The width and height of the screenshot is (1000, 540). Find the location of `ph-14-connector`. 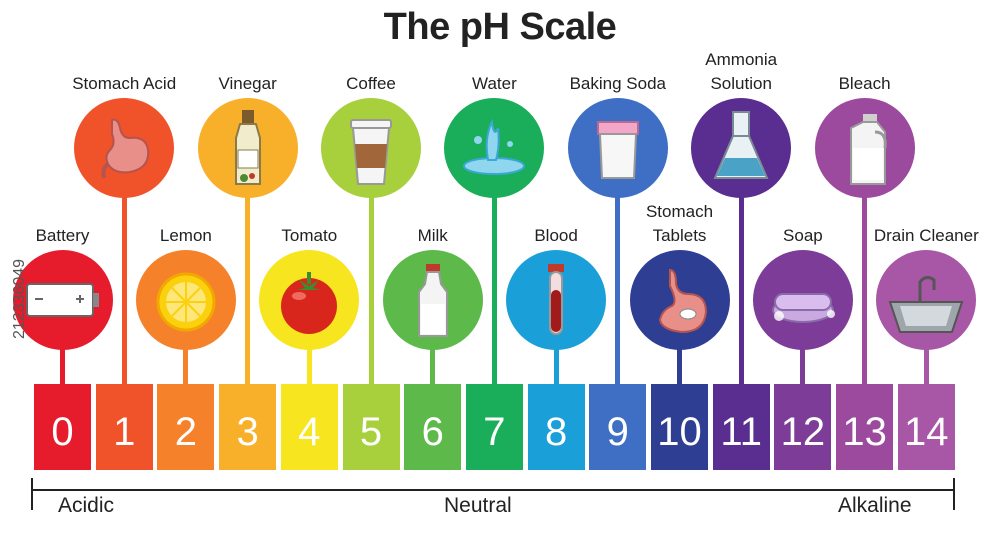

ph-14-connector is located at coordinates (926, 362).